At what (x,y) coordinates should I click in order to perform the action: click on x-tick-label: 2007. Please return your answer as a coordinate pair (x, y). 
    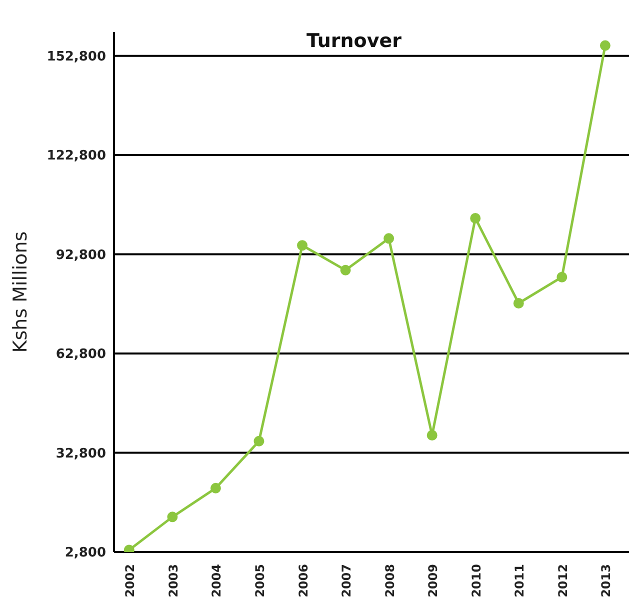
    Looking at the image, I should click on (347, 581).